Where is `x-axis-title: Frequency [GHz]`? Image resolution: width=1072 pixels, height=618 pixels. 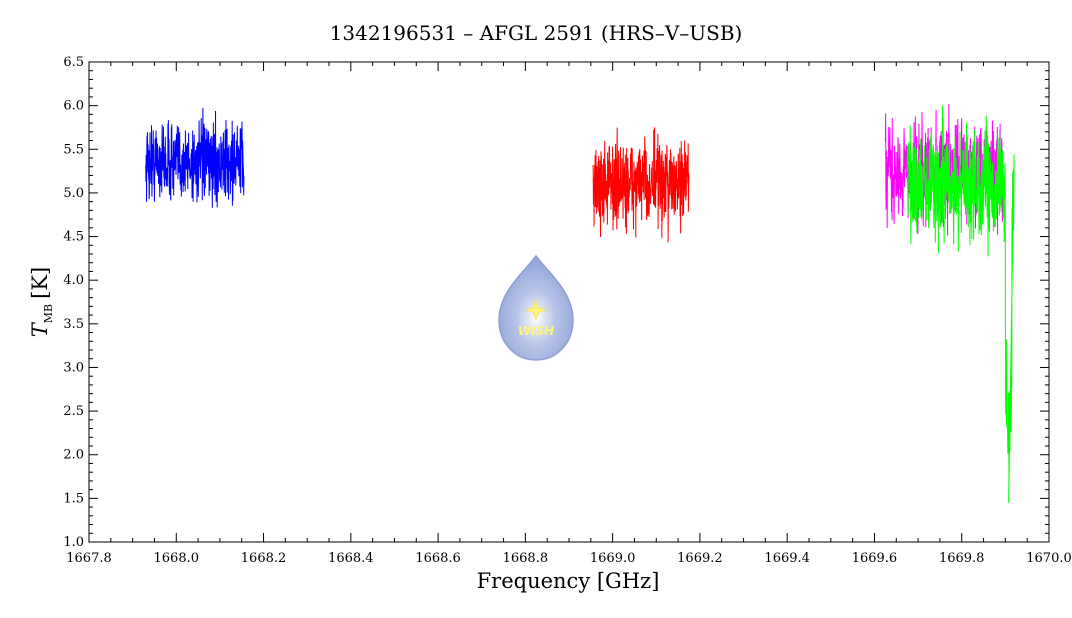
x-axis-title: Frequency [GHz] is located at coordinates (568, 581).